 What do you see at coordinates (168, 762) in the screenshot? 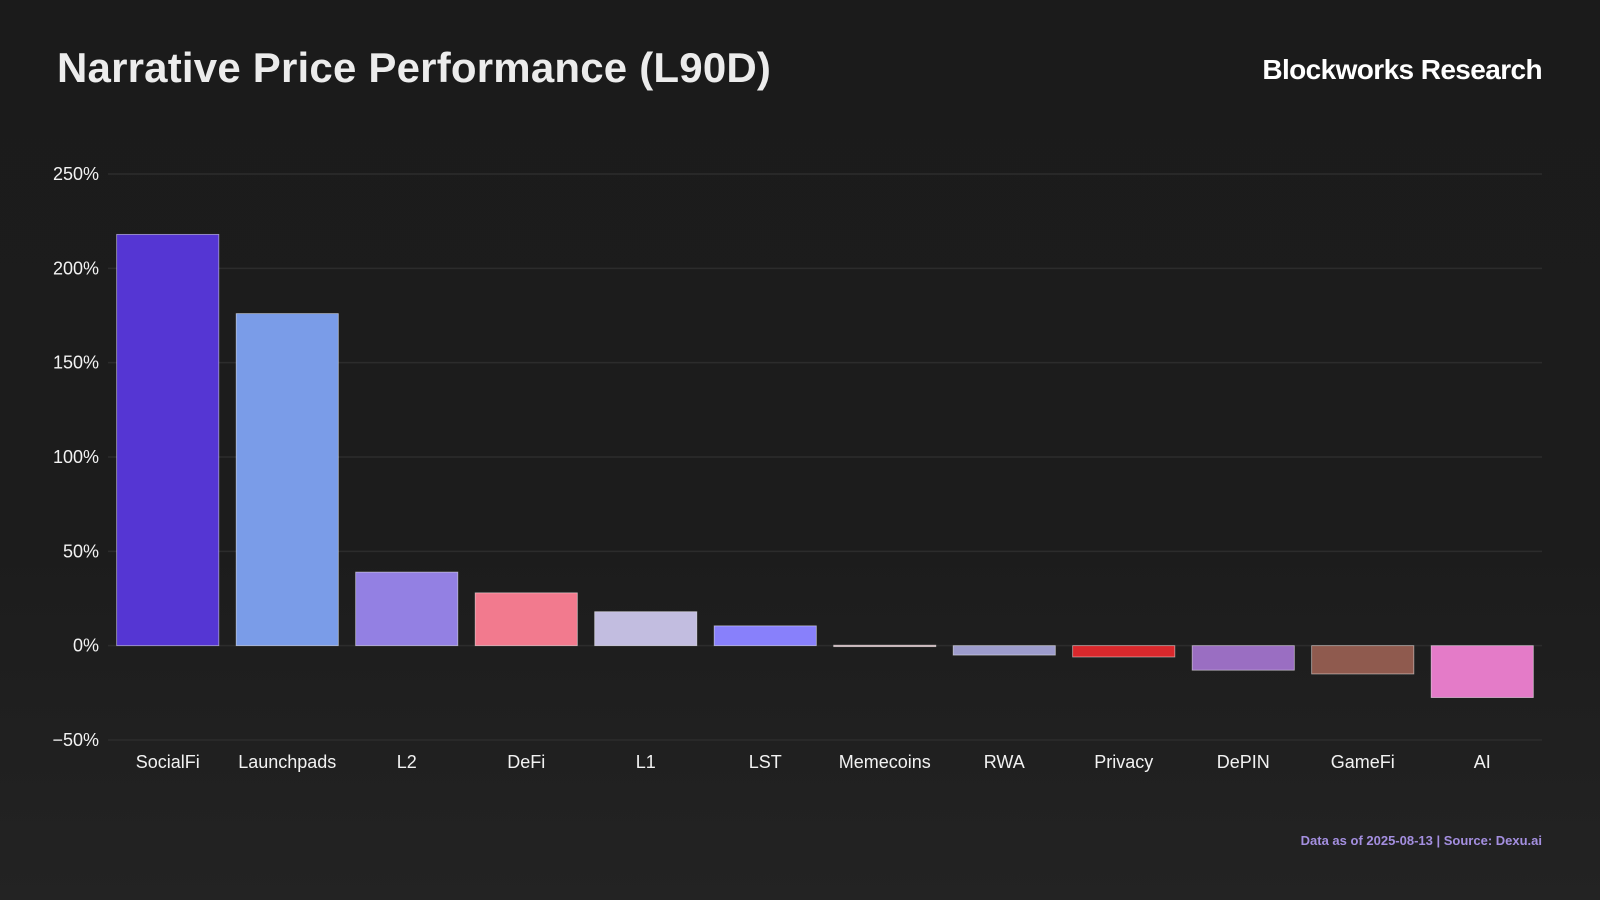
I see `x-tick-label: SocialFi` at bounding box center [168, 762].